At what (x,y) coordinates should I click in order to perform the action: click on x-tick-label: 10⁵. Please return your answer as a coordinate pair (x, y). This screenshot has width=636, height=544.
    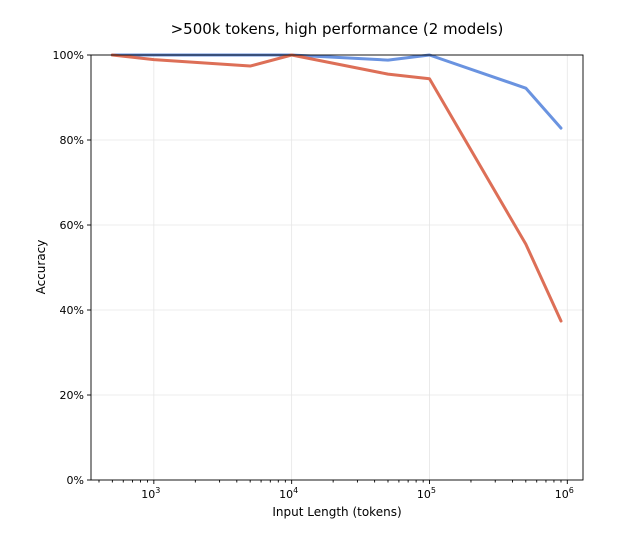
    Looking at the image, I should click on (426, 493).